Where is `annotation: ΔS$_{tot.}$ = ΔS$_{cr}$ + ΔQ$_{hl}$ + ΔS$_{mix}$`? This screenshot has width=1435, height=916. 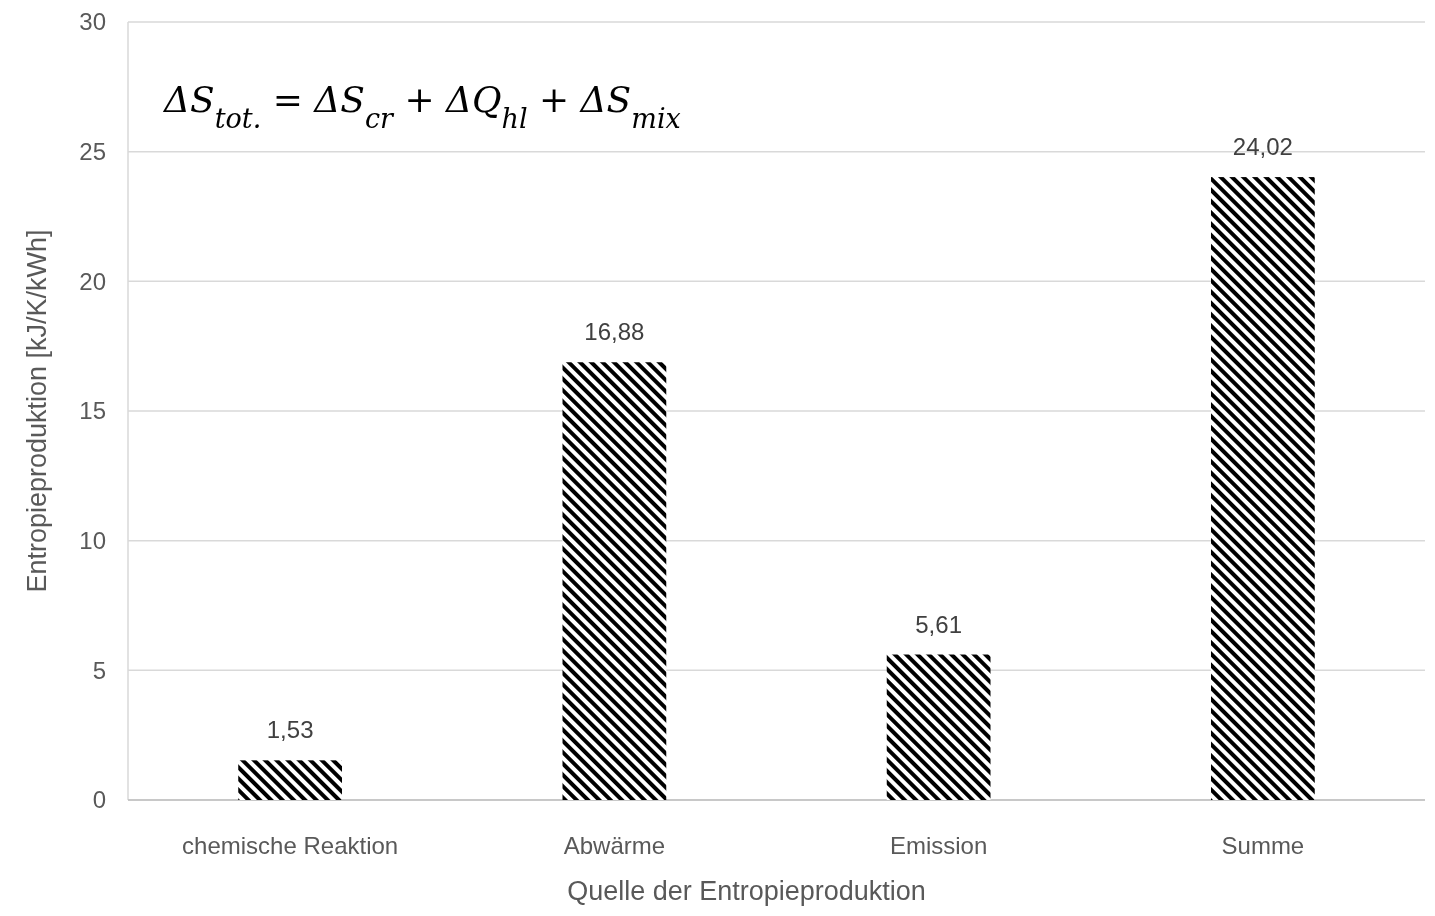 annotation: ΔS$_{tot.}$ = ΔS$_{cr}$ + ΔQ$_{hl}$ + ΔS$_{mix}$ is located at coordinates (421, 106).